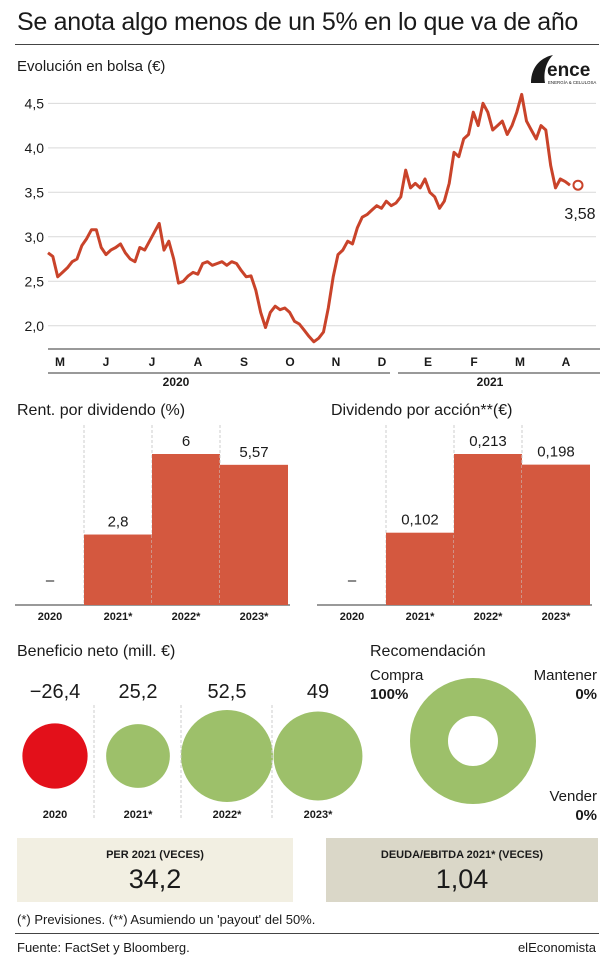 The height and width of the screenshot is (958, 604). I want to click on y-tick-label: 3,0, so click(35, 237).